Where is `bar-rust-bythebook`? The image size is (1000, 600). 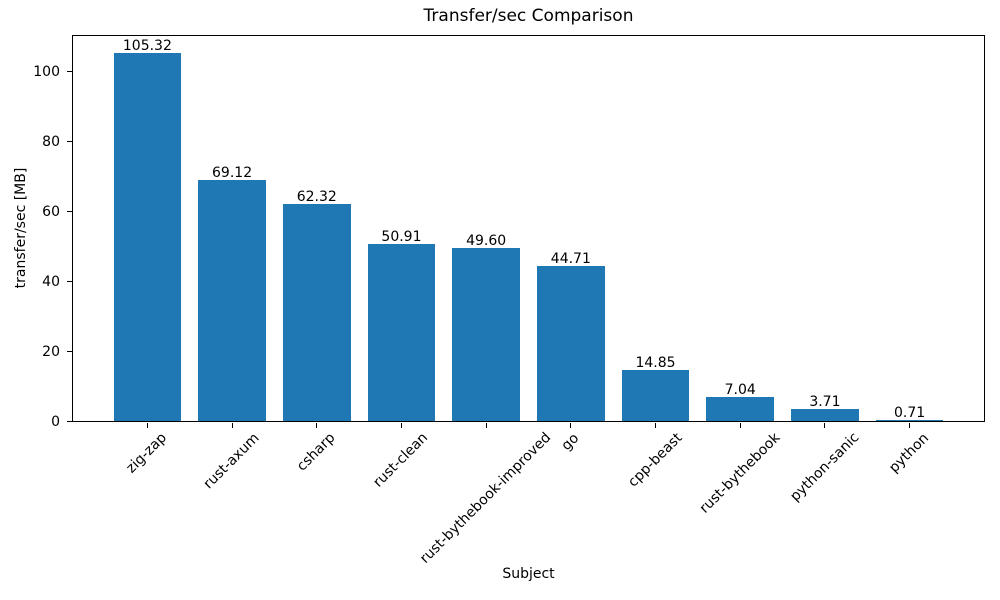
bar-rust-bythebook is located at coordinates (740, 409).